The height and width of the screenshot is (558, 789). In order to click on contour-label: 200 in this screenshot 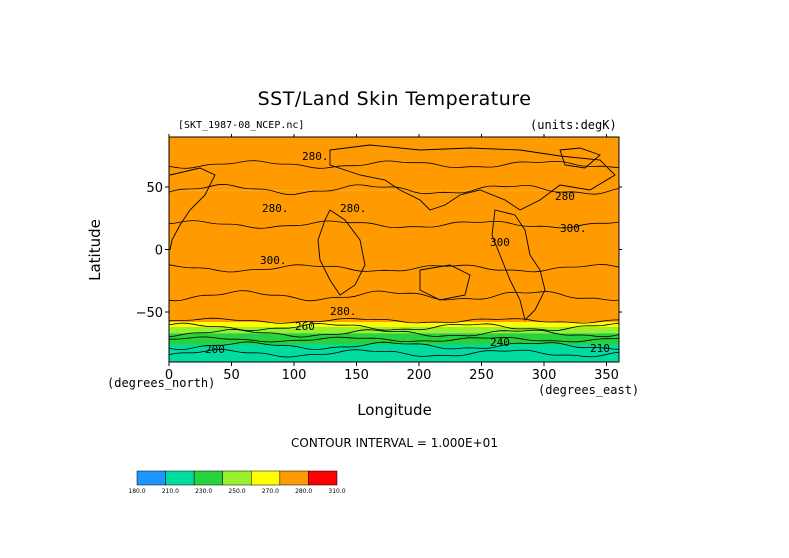, I will do `click(215, 349)`.